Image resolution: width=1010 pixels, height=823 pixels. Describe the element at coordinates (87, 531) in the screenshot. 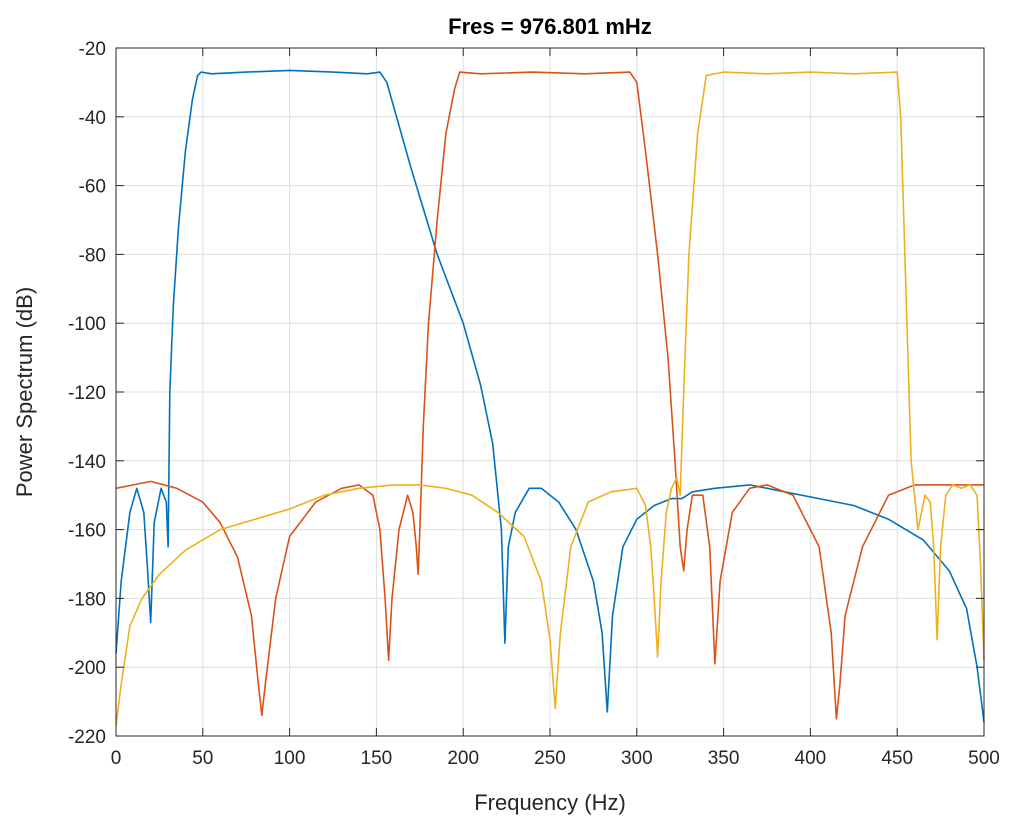

I see `y-tick-label: -160` at that location.